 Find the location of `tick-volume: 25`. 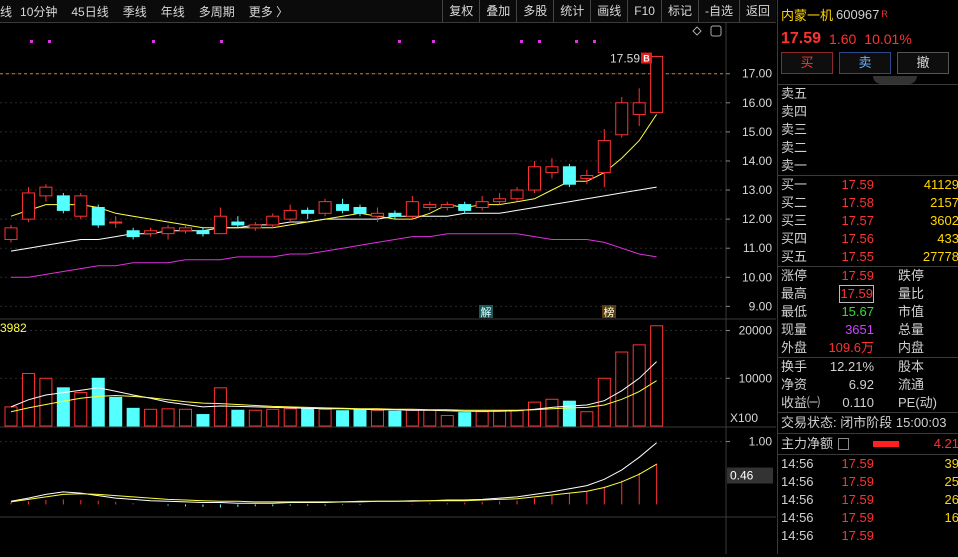

tick-volume: 25 is located at coordinates (951, 481).